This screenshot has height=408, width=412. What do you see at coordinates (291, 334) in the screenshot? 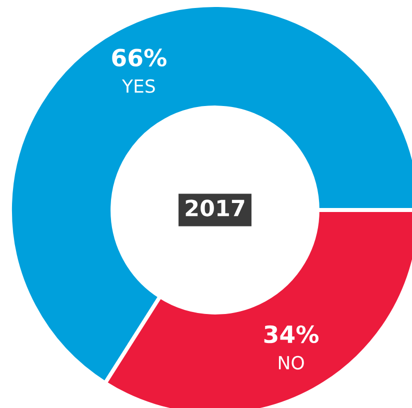
I see `data-label: 34%` at bounding box center [291, 334].